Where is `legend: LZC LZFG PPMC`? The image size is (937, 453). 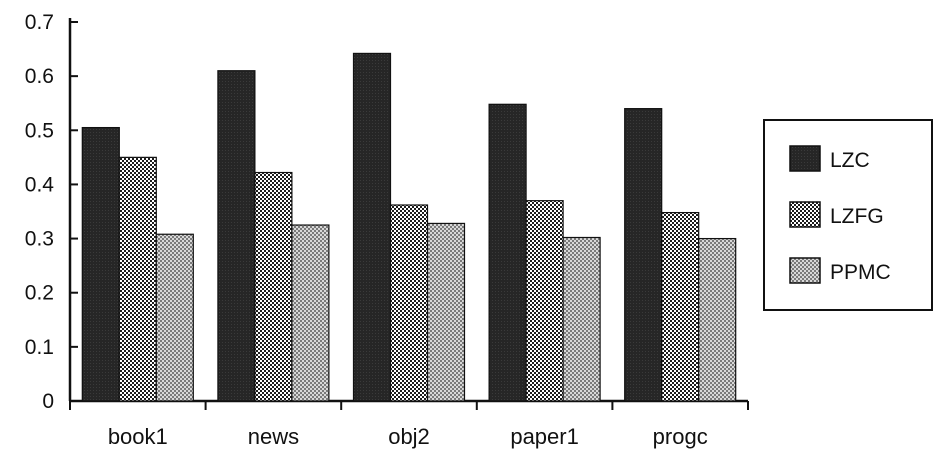 legend: LZC LZFG PPMC is located at coordinates (848, 215).